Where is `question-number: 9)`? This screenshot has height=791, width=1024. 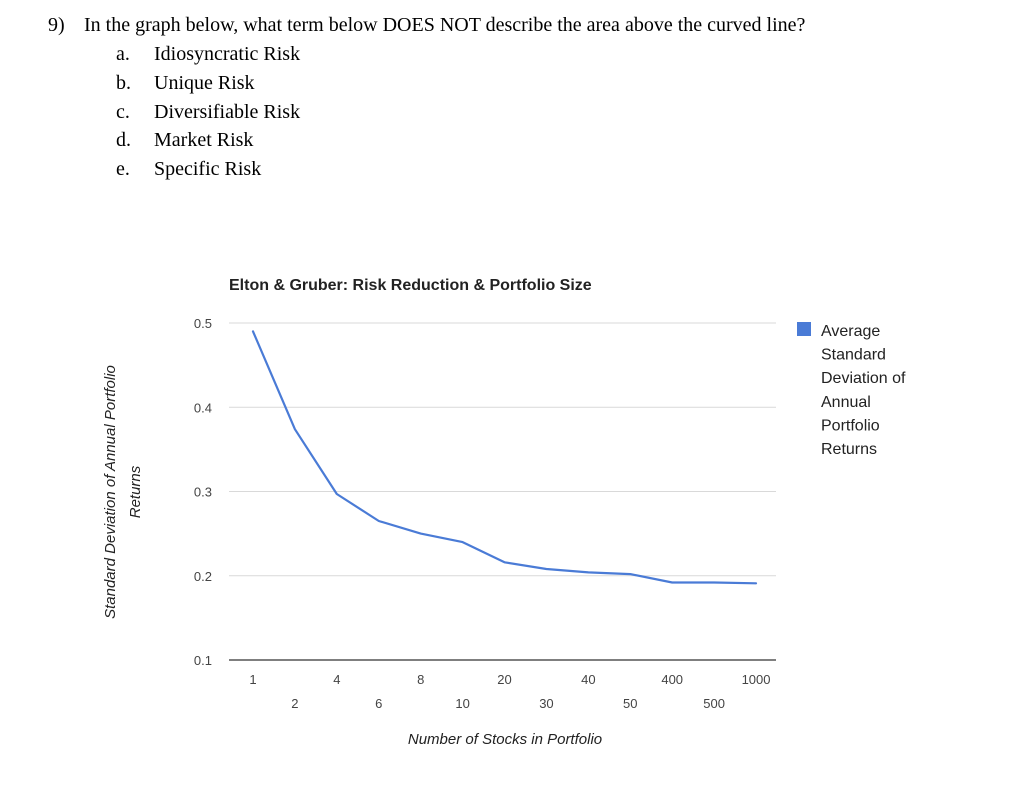
question-number: 9) is located at coordinates (56, 25).